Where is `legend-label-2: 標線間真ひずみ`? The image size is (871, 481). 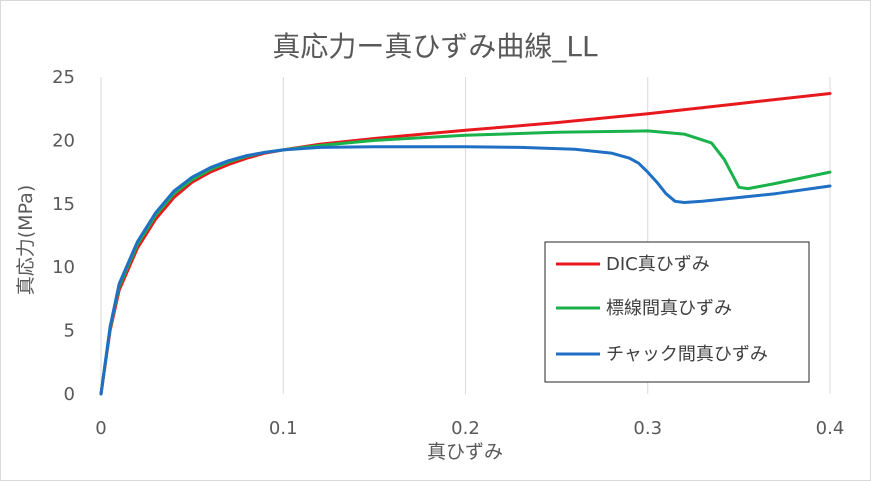 legend-label-2: 標線間真ひずみ is located at coordinates (669, 308).